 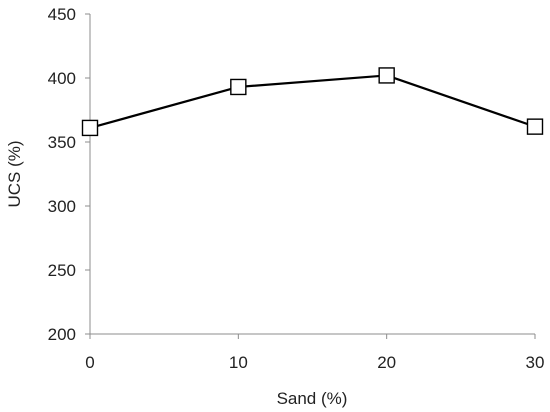 I want to click on y-tick-label: 300, so click(x=62, y=206).